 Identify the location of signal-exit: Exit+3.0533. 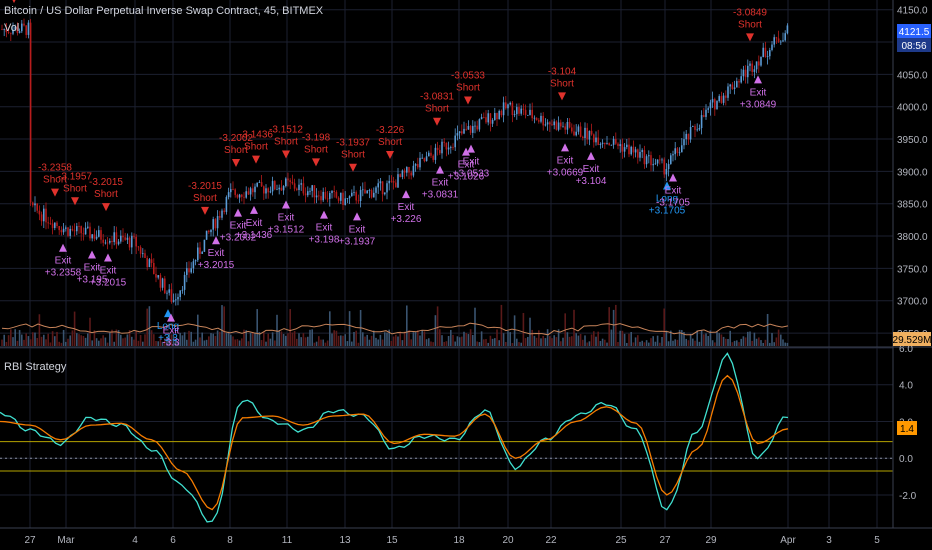
(471, 162).